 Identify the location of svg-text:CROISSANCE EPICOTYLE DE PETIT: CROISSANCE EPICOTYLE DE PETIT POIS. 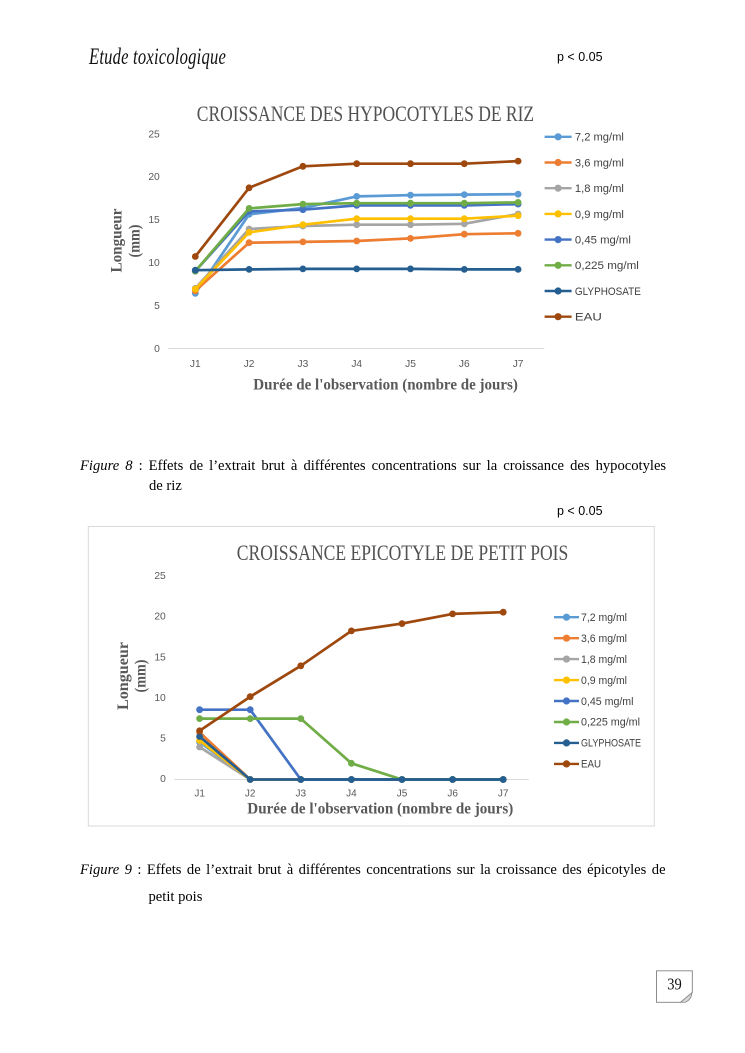
(403, 552).